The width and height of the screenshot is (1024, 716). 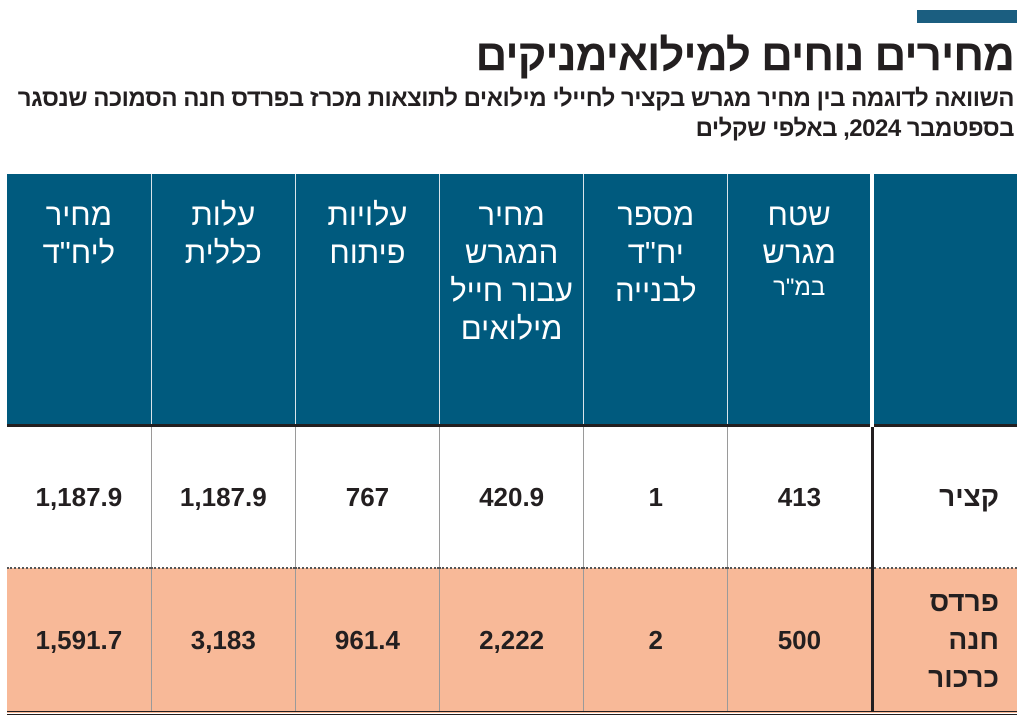 I want to click on cell: 2, so click(x=655, y=641).